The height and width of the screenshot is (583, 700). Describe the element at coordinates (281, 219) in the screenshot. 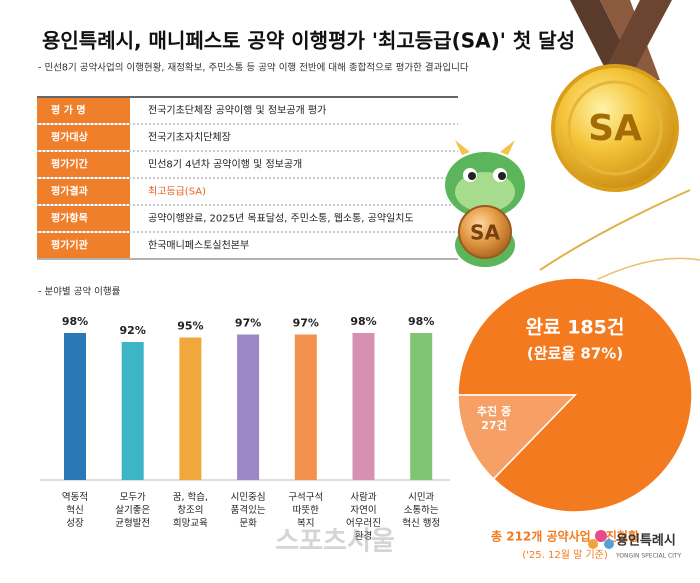

I see `table-value: 공약이행완료, 2025년 목표달성, 주민소통, 웹소통, 공약일치도` at that location.